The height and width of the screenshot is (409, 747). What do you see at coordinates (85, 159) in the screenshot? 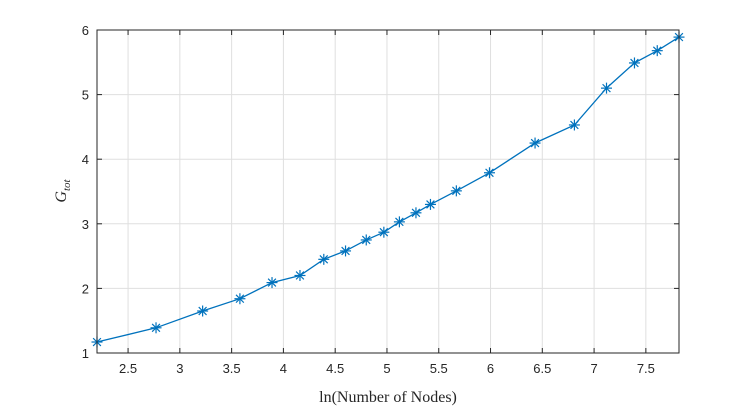
I see `y-tick-label: 4` at bounding box center [85, 159].